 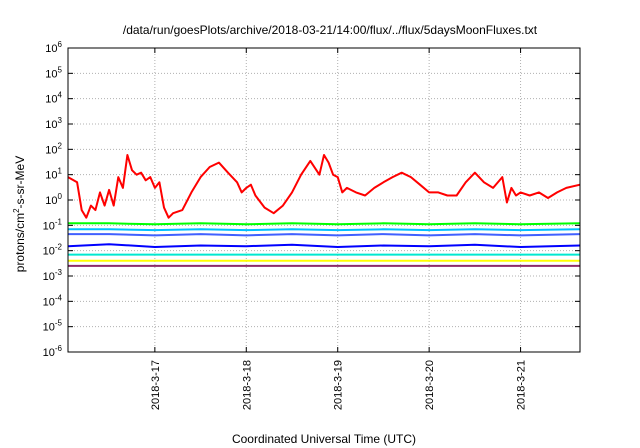 I want to click on x-tick-label: 2018-3-18, so click(x=247, y=385).